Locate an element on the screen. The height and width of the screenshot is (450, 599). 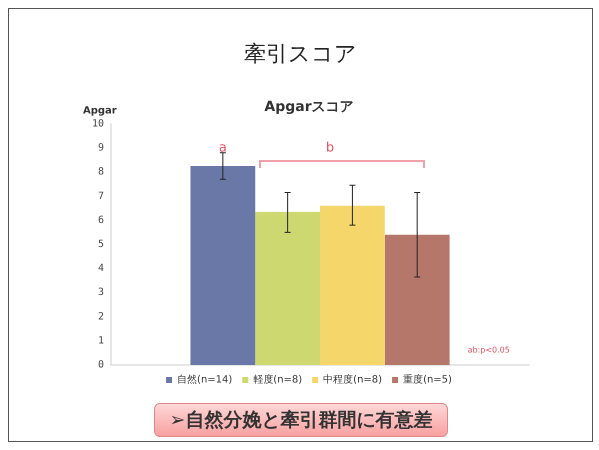
chart-subtitle: Apgarスコア is located at coordinates (309, 107).